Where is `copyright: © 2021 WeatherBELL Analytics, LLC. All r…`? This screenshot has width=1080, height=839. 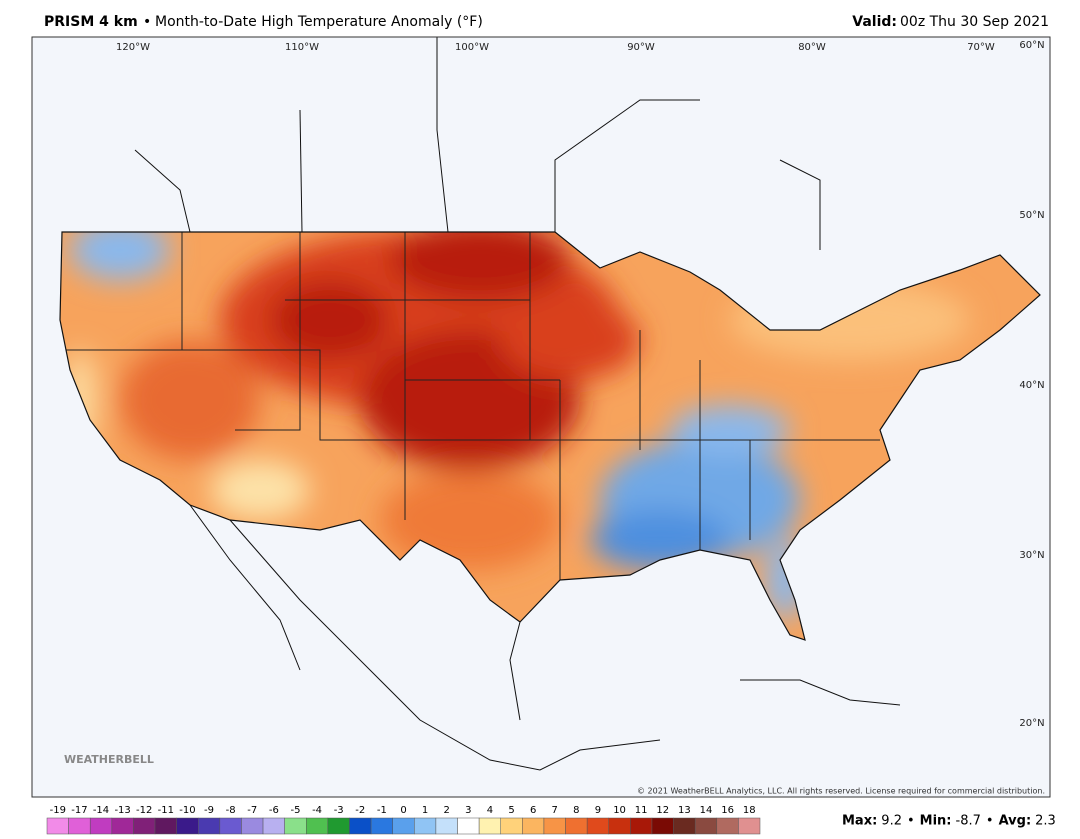 copyright: © 2021 WeatherBELL Analytics, LLC. All r… is located at coordinates (841, 791).